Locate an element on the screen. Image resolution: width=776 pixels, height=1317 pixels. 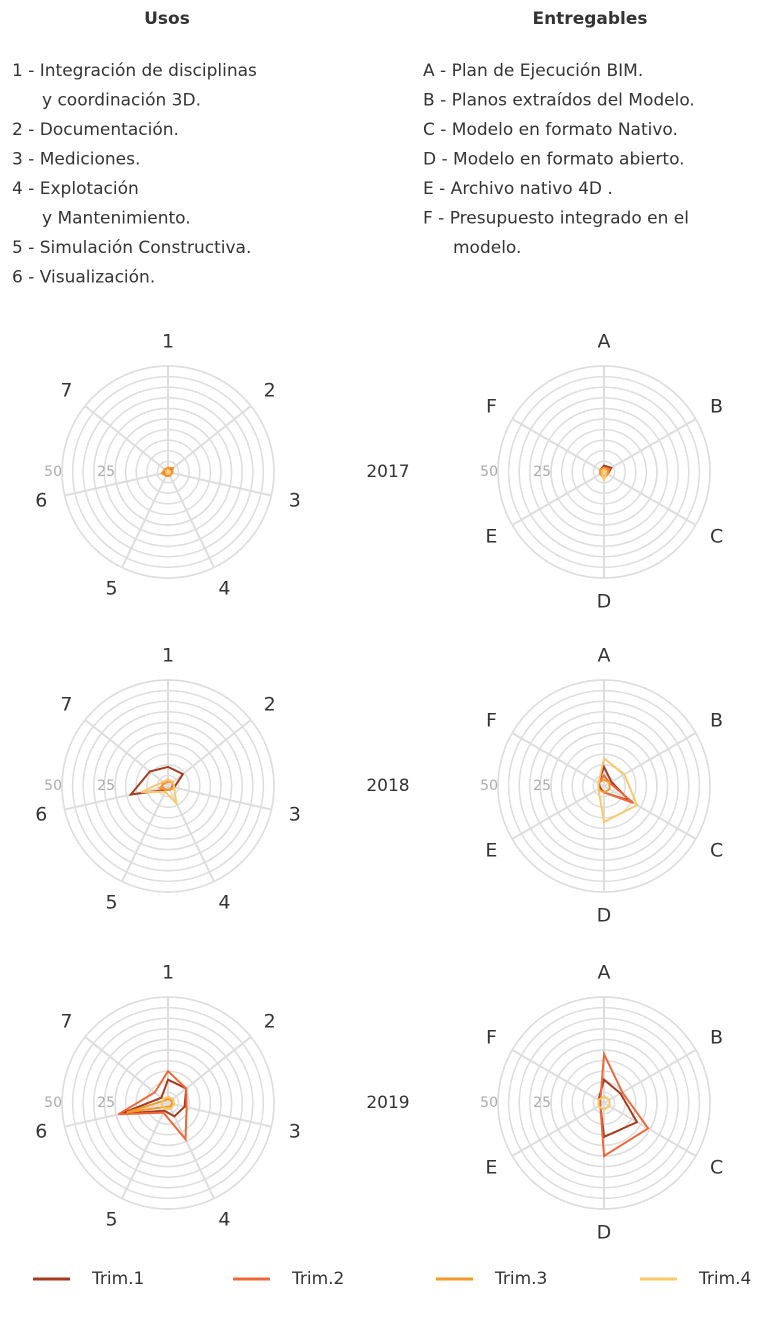
list-item: D - Modelo en formato abierto. is located at coordinates (554, 160).